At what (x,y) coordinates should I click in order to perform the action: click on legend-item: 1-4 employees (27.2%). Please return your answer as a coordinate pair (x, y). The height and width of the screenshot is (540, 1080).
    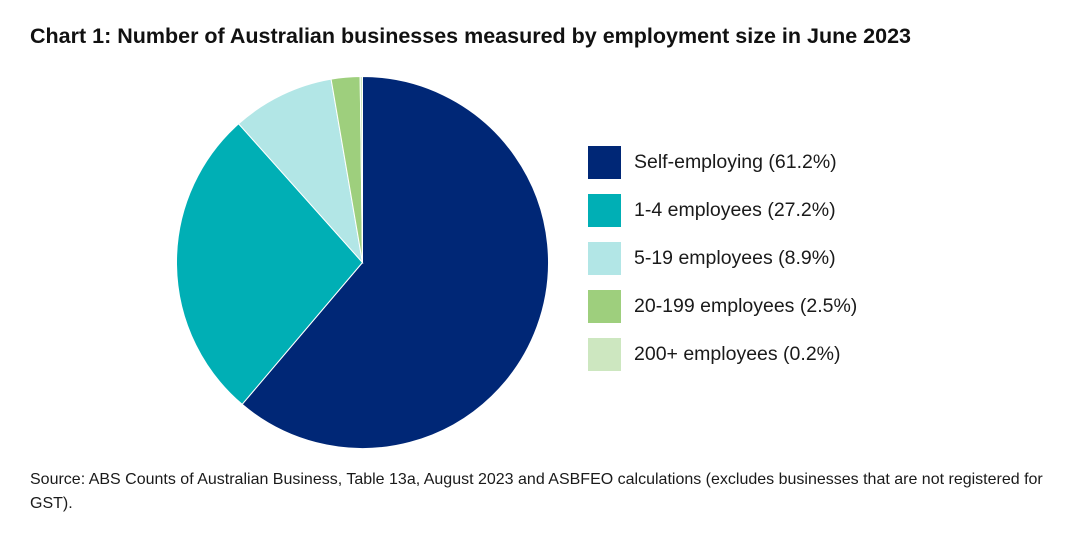
    Looking at the image, I should click on (722, 210).